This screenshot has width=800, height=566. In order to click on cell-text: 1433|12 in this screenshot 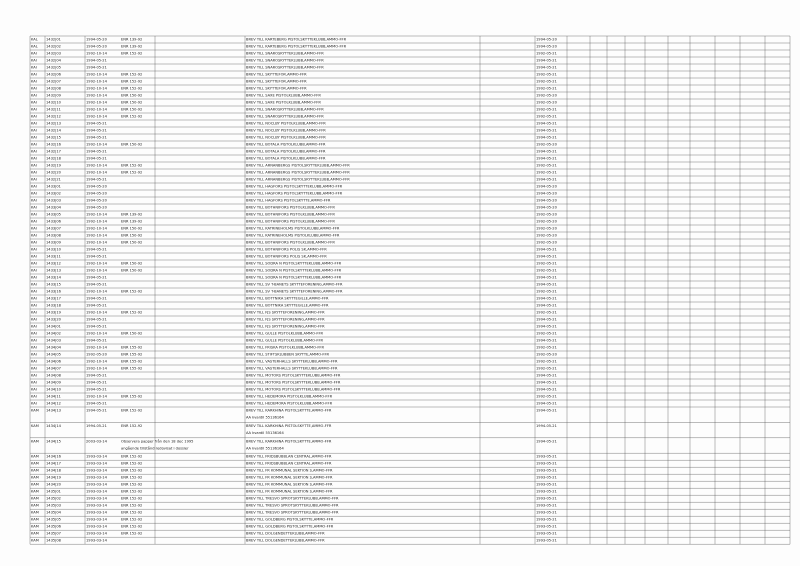, I will do `click(53, 264)`.